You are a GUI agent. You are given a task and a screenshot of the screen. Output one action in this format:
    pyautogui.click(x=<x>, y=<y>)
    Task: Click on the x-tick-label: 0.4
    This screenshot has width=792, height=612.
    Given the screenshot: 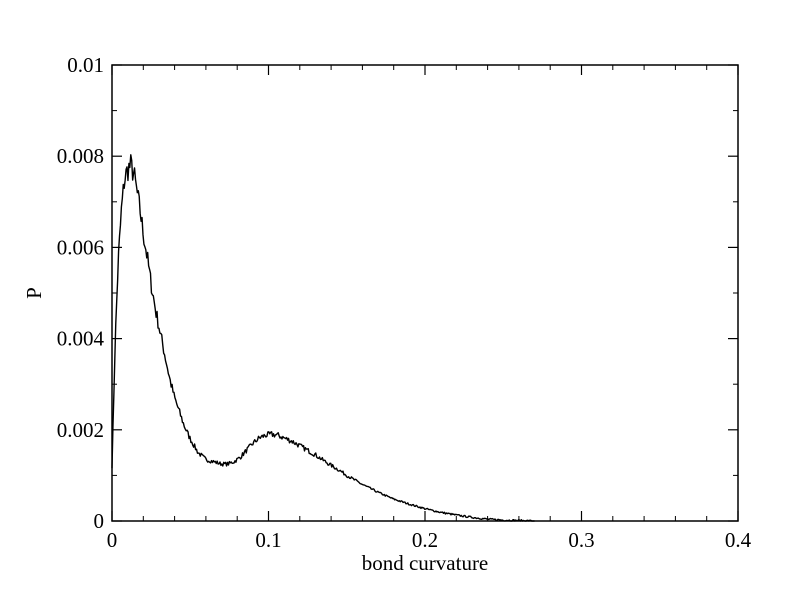 What is the action you would take?
    pyautogui.click(x=738, y=540)
    